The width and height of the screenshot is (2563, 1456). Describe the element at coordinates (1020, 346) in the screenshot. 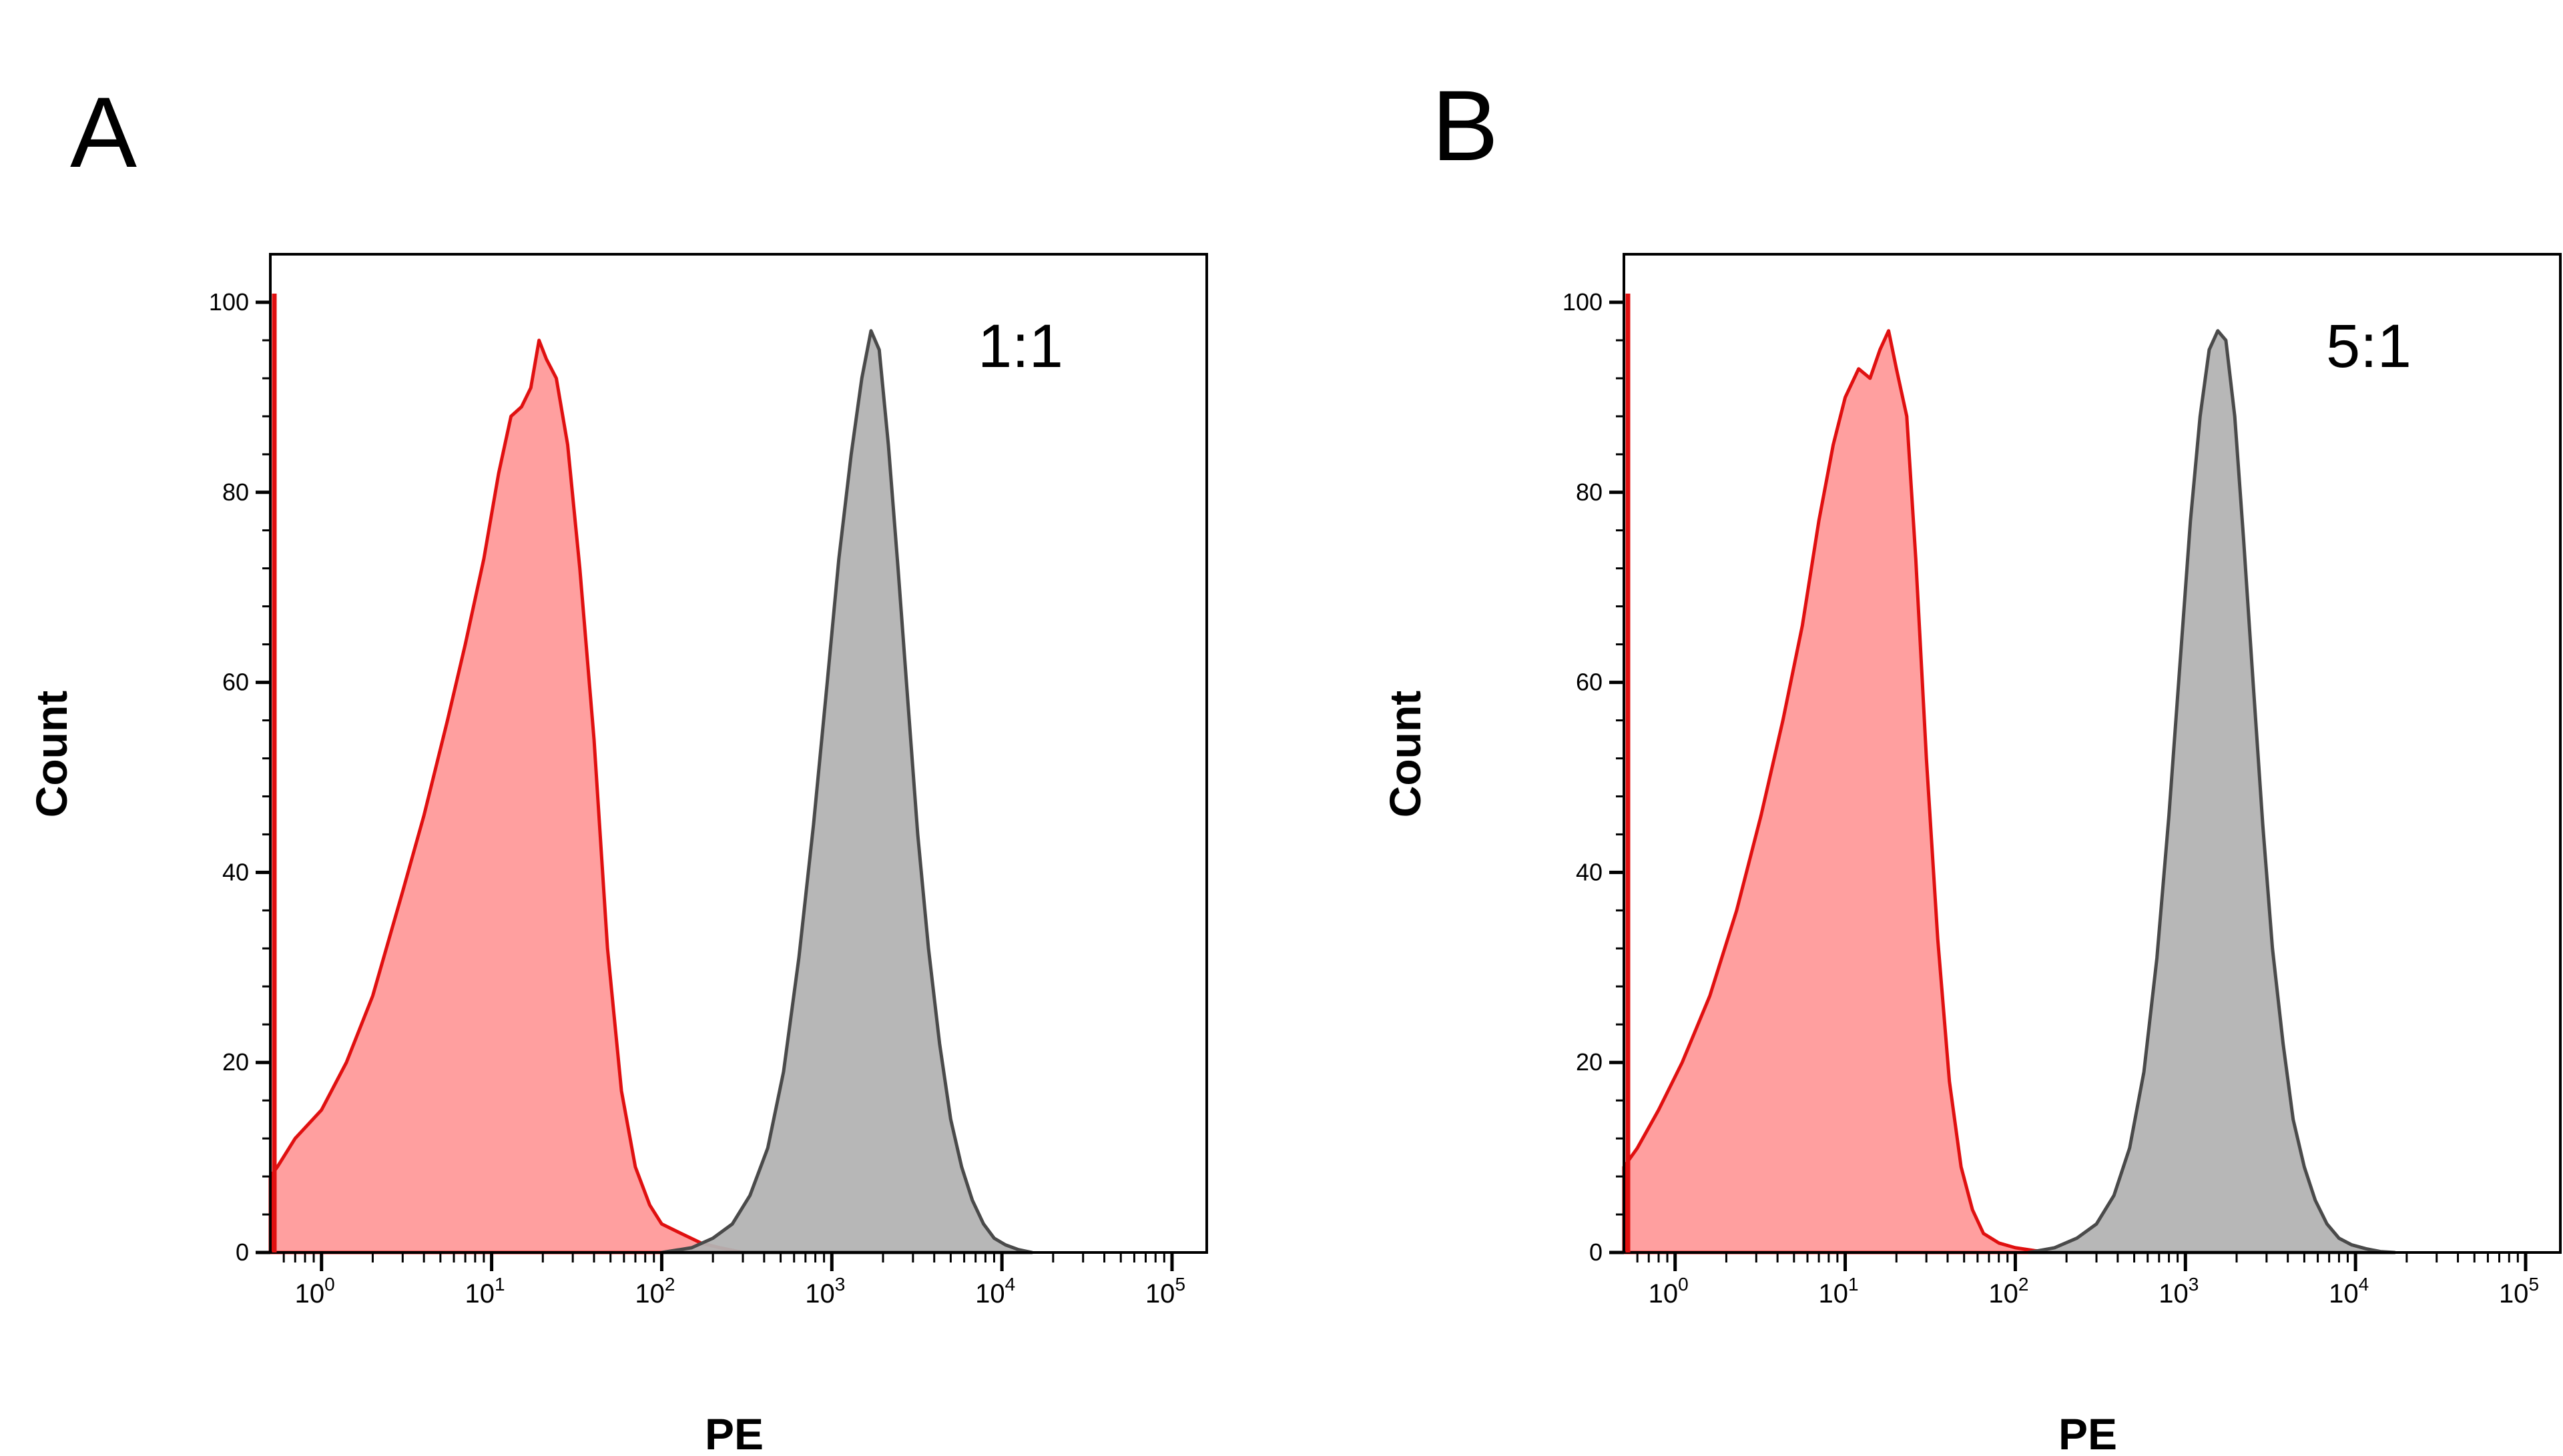

I see `ratio-annotation: 1:1` at that location.